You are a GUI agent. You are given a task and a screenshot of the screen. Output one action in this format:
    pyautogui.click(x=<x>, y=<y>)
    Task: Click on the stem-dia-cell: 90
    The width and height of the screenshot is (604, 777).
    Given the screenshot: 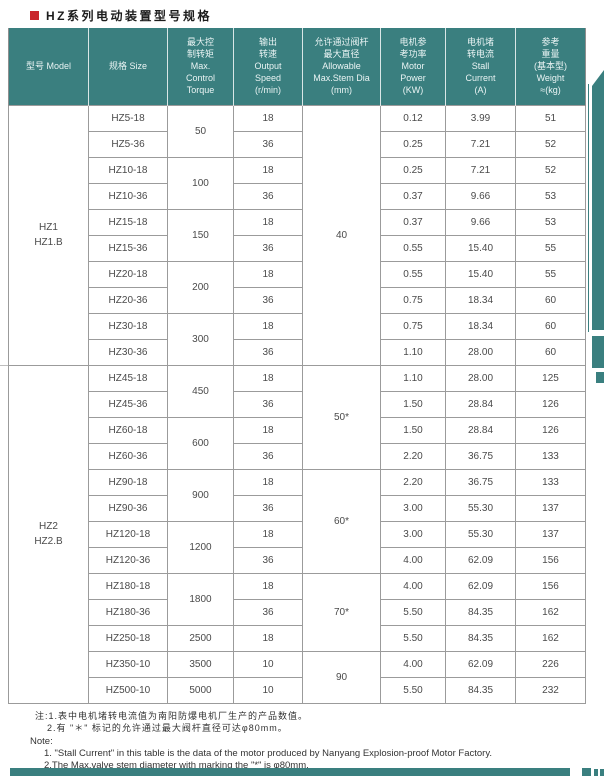 What is the action you would take?
    pyautogui.click(x=341, y=677)
    